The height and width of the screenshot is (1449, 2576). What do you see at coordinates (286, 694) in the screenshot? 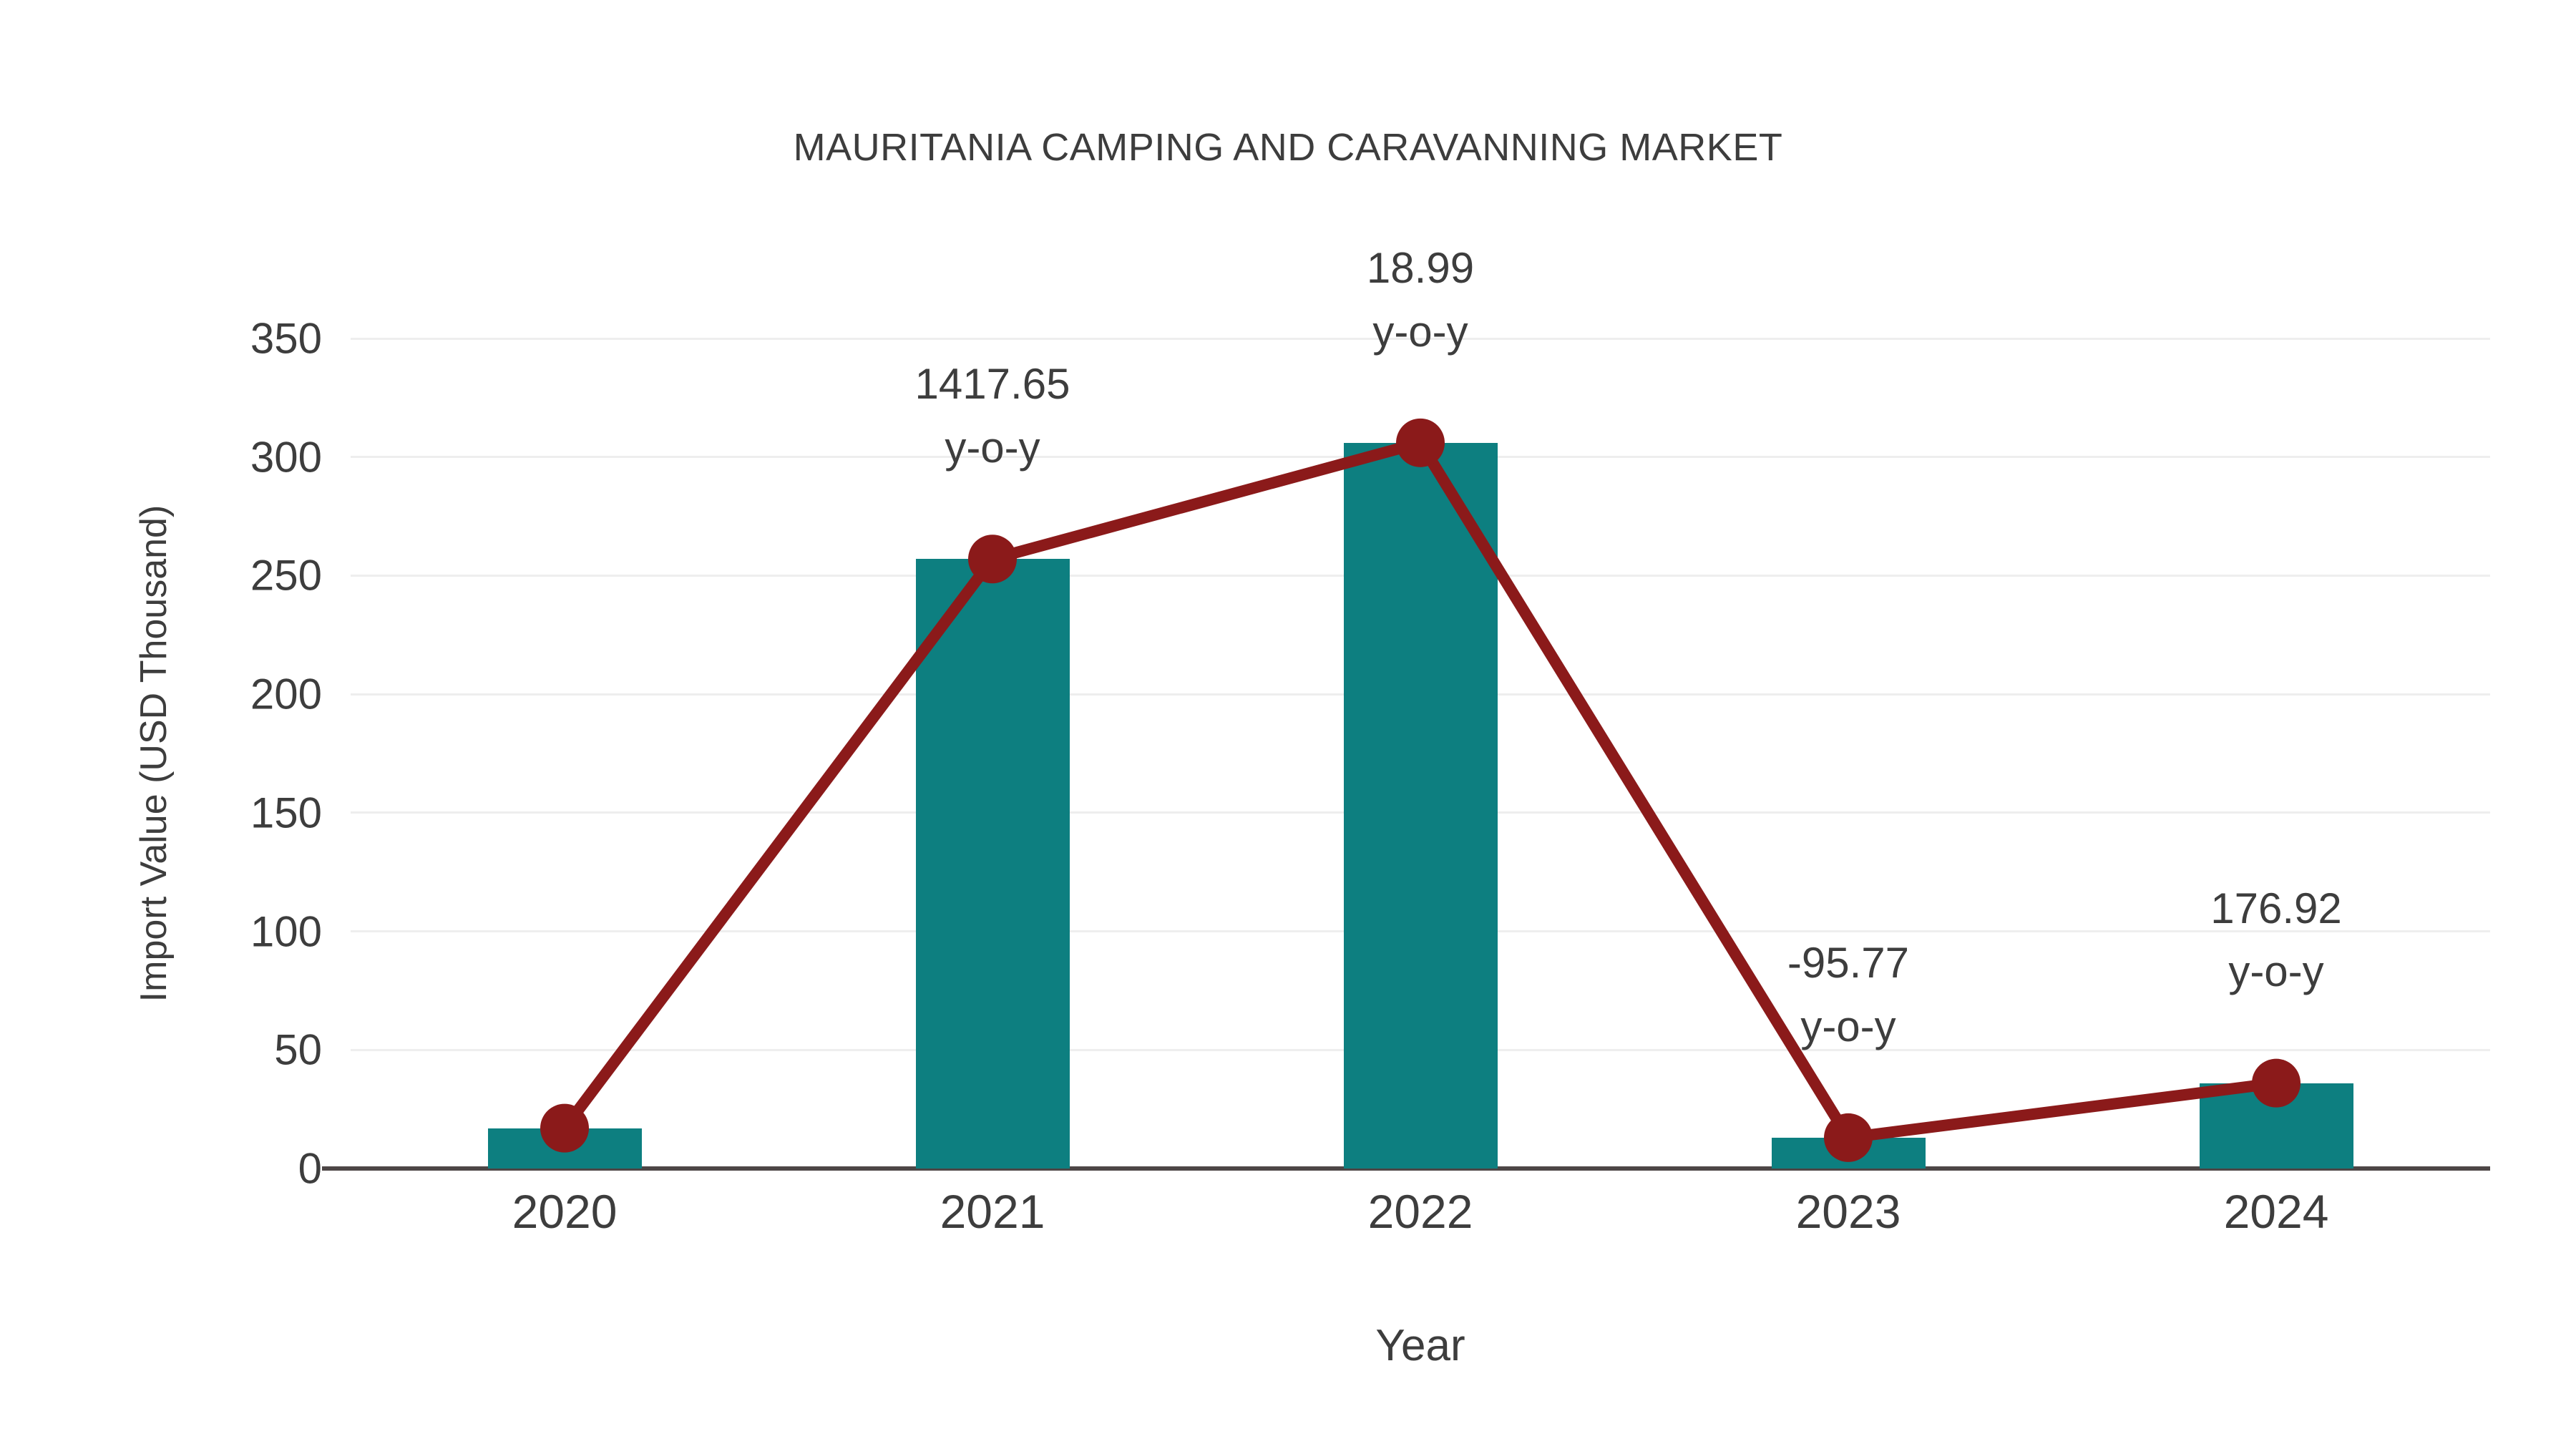
I see `y-axis-tick-label: 200` at bounding box center [286, 694].